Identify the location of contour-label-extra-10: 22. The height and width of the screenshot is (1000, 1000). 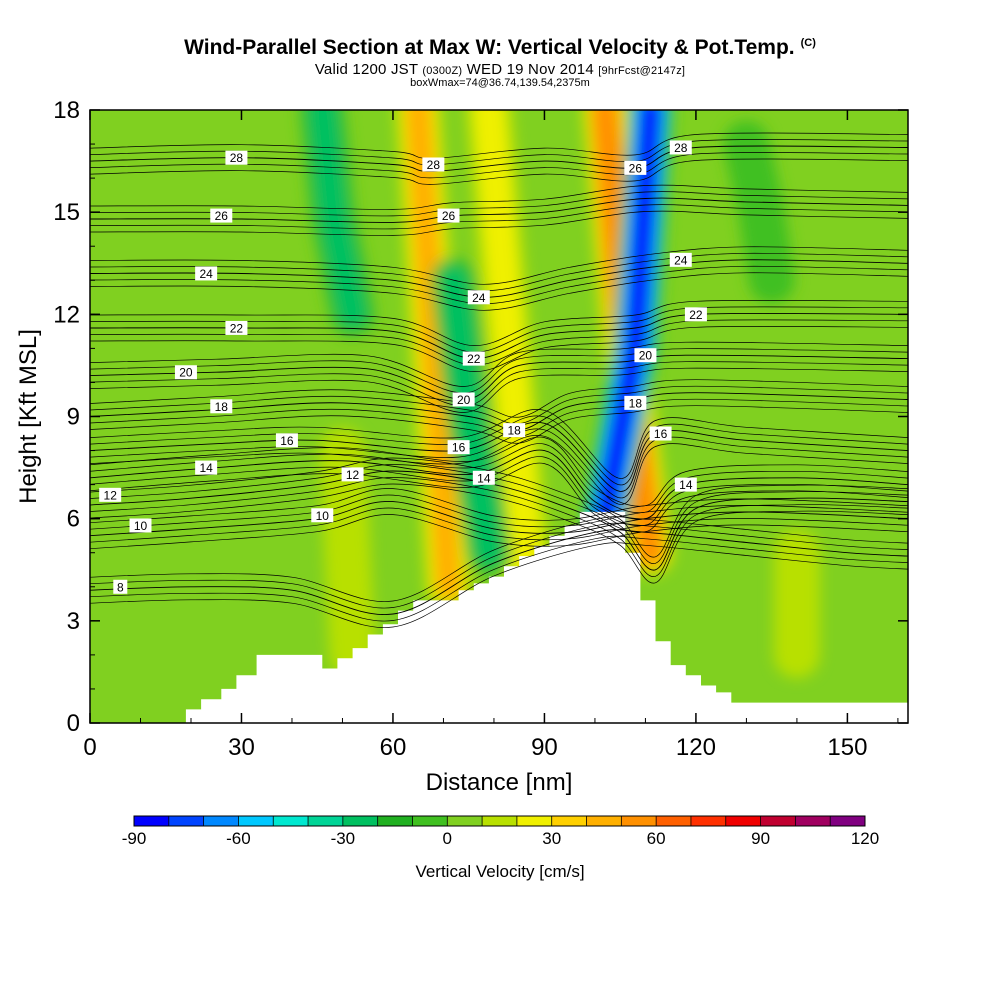
(474, 359).